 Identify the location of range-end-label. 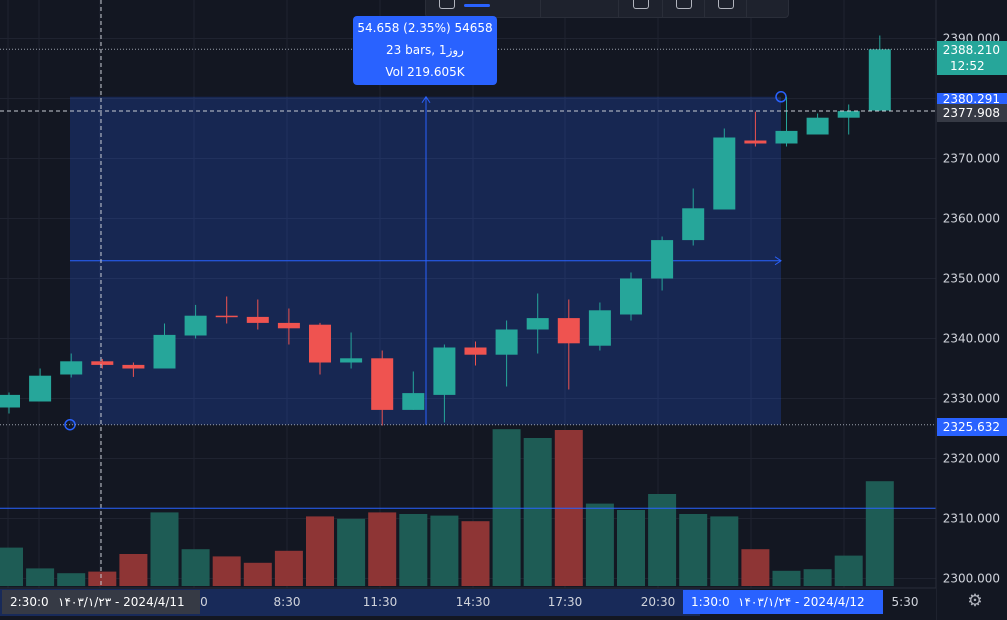
(783, 602).